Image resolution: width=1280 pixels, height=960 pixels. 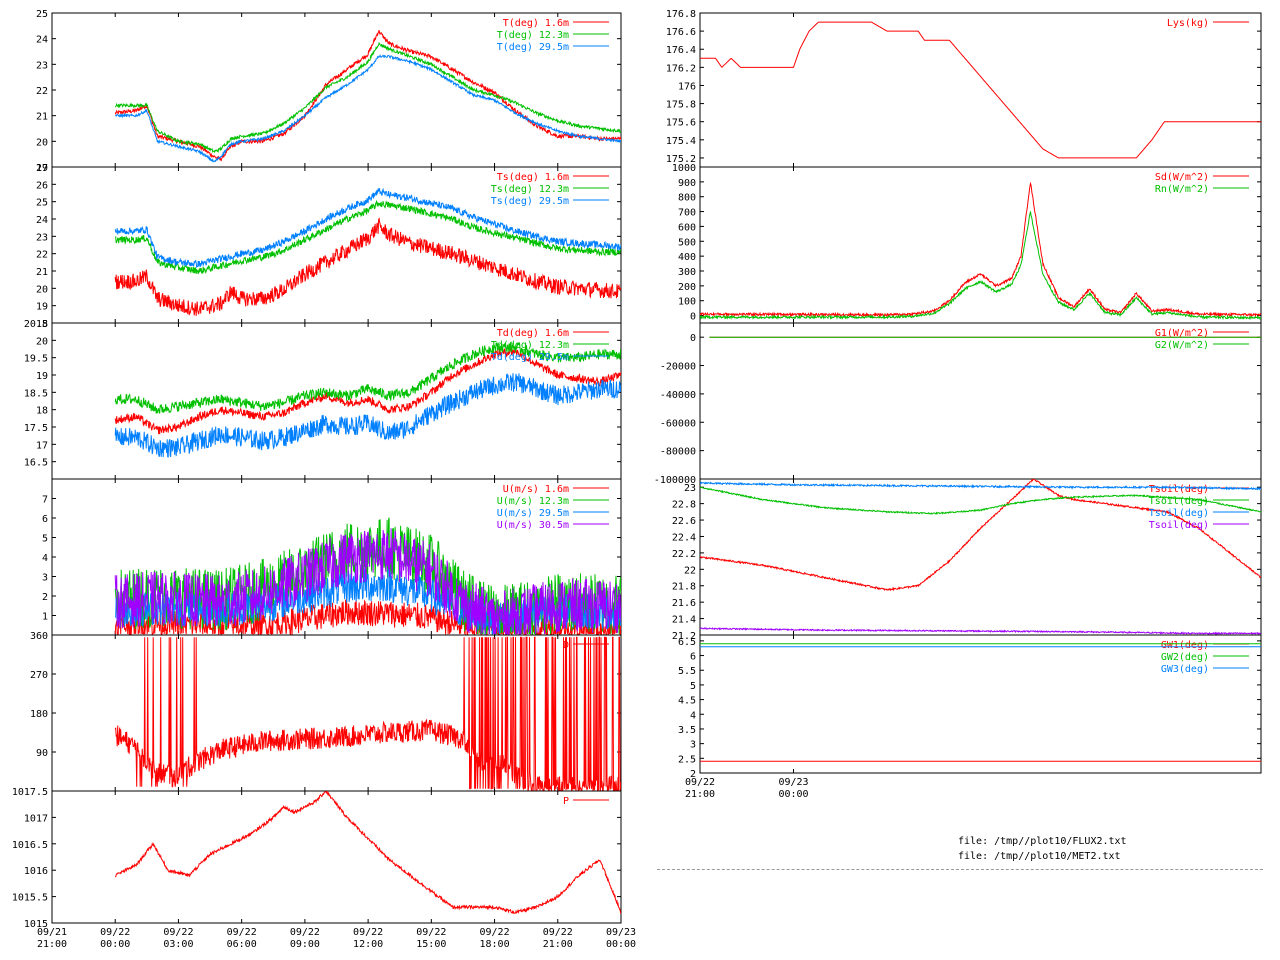 What do you see at coordinates (1182, 177) in the screenshot?
I see `legend-label: Sd(W/m^2)` at bounding box center [1182, 177].